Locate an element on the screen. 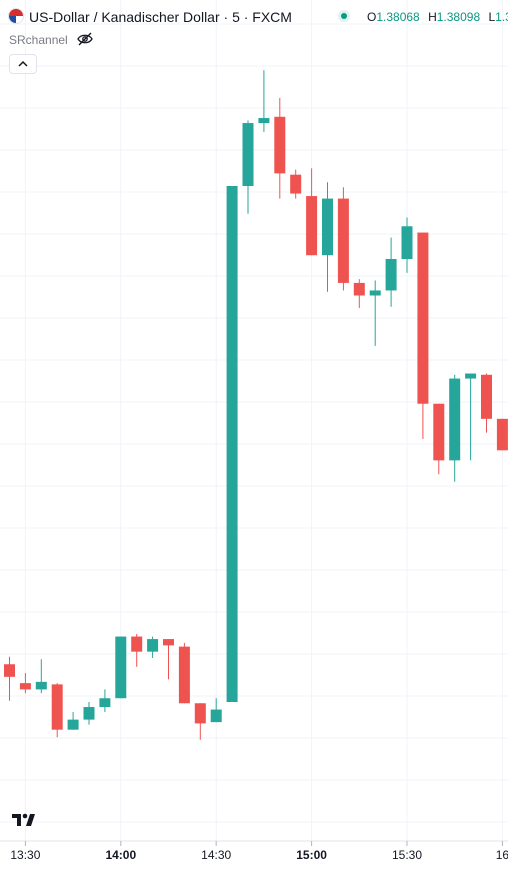 The width and height of the screenshot is (508, 869). time-tick-label: 16 is located at coordinates (502, 855).